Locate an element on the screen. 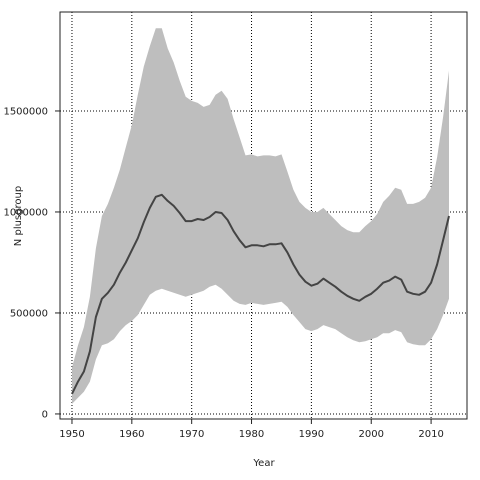 The height and width of the screenshot is (480, 480). x-tick-label: 1950 is located at coordinates (71, 434).